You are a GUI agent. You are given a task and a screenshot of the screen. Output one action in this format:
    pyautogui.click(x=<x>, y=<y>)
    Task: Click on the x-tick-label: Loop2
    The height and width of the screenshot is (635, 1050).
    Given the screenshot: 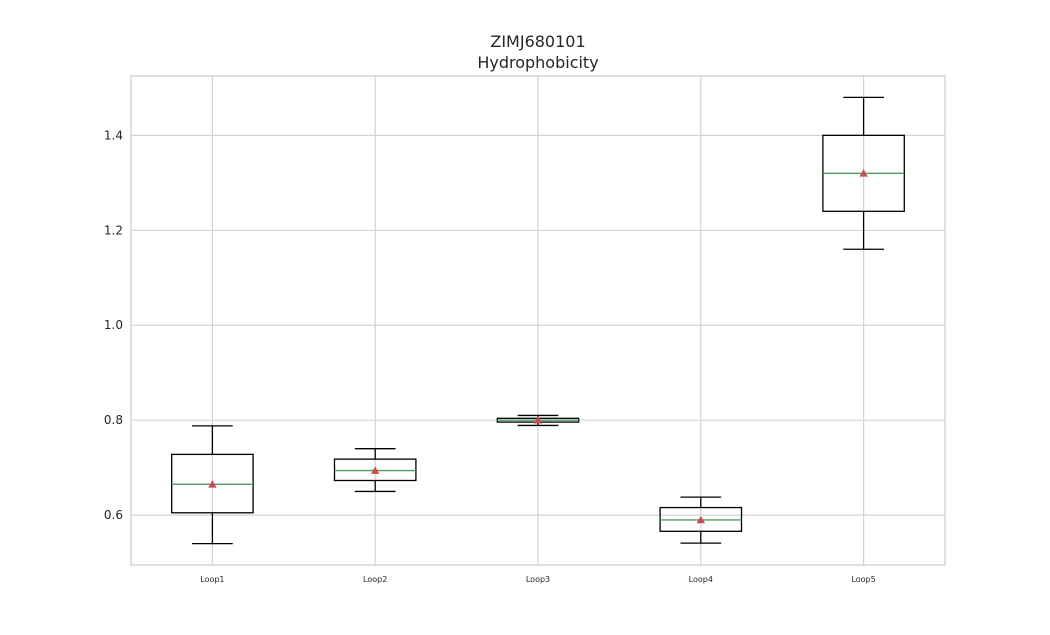 What is the action you would take?
    pyautogui.click(x=375, y=579)
    